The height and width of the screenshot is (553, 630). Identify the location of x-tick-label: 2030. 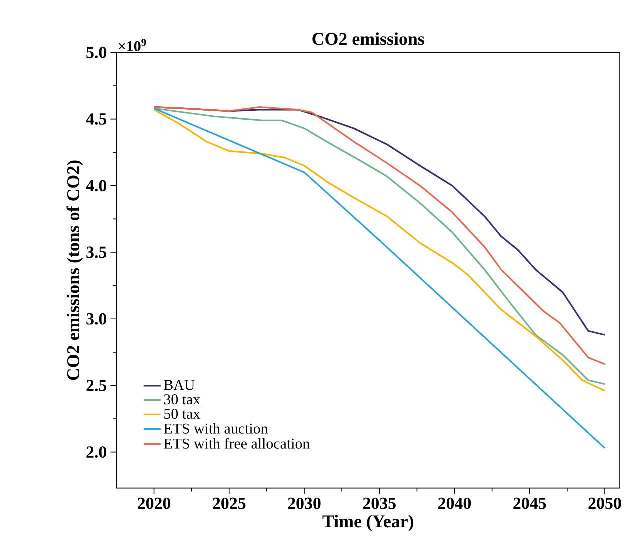
(304, 504).